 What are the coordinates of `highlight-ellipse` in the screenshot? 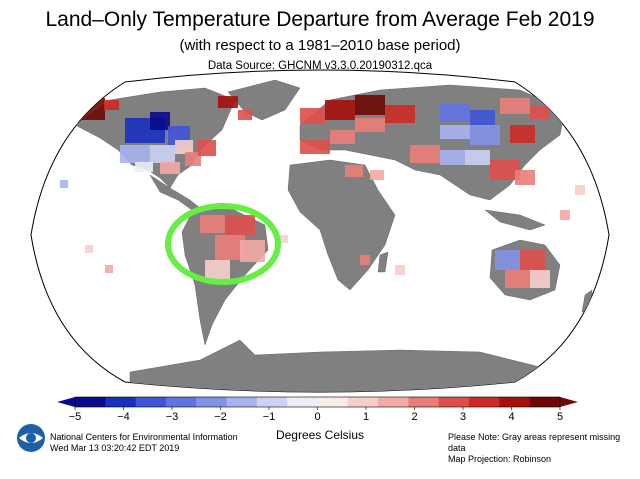 It's located at (223, 244).